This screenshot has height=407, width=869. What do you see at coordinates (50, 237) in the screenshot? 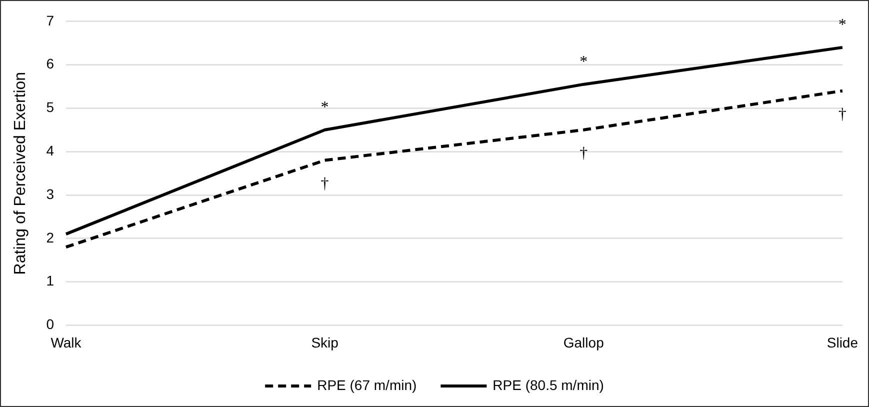
I see `y-tick-label: 2` at bounding box center [50, 237].